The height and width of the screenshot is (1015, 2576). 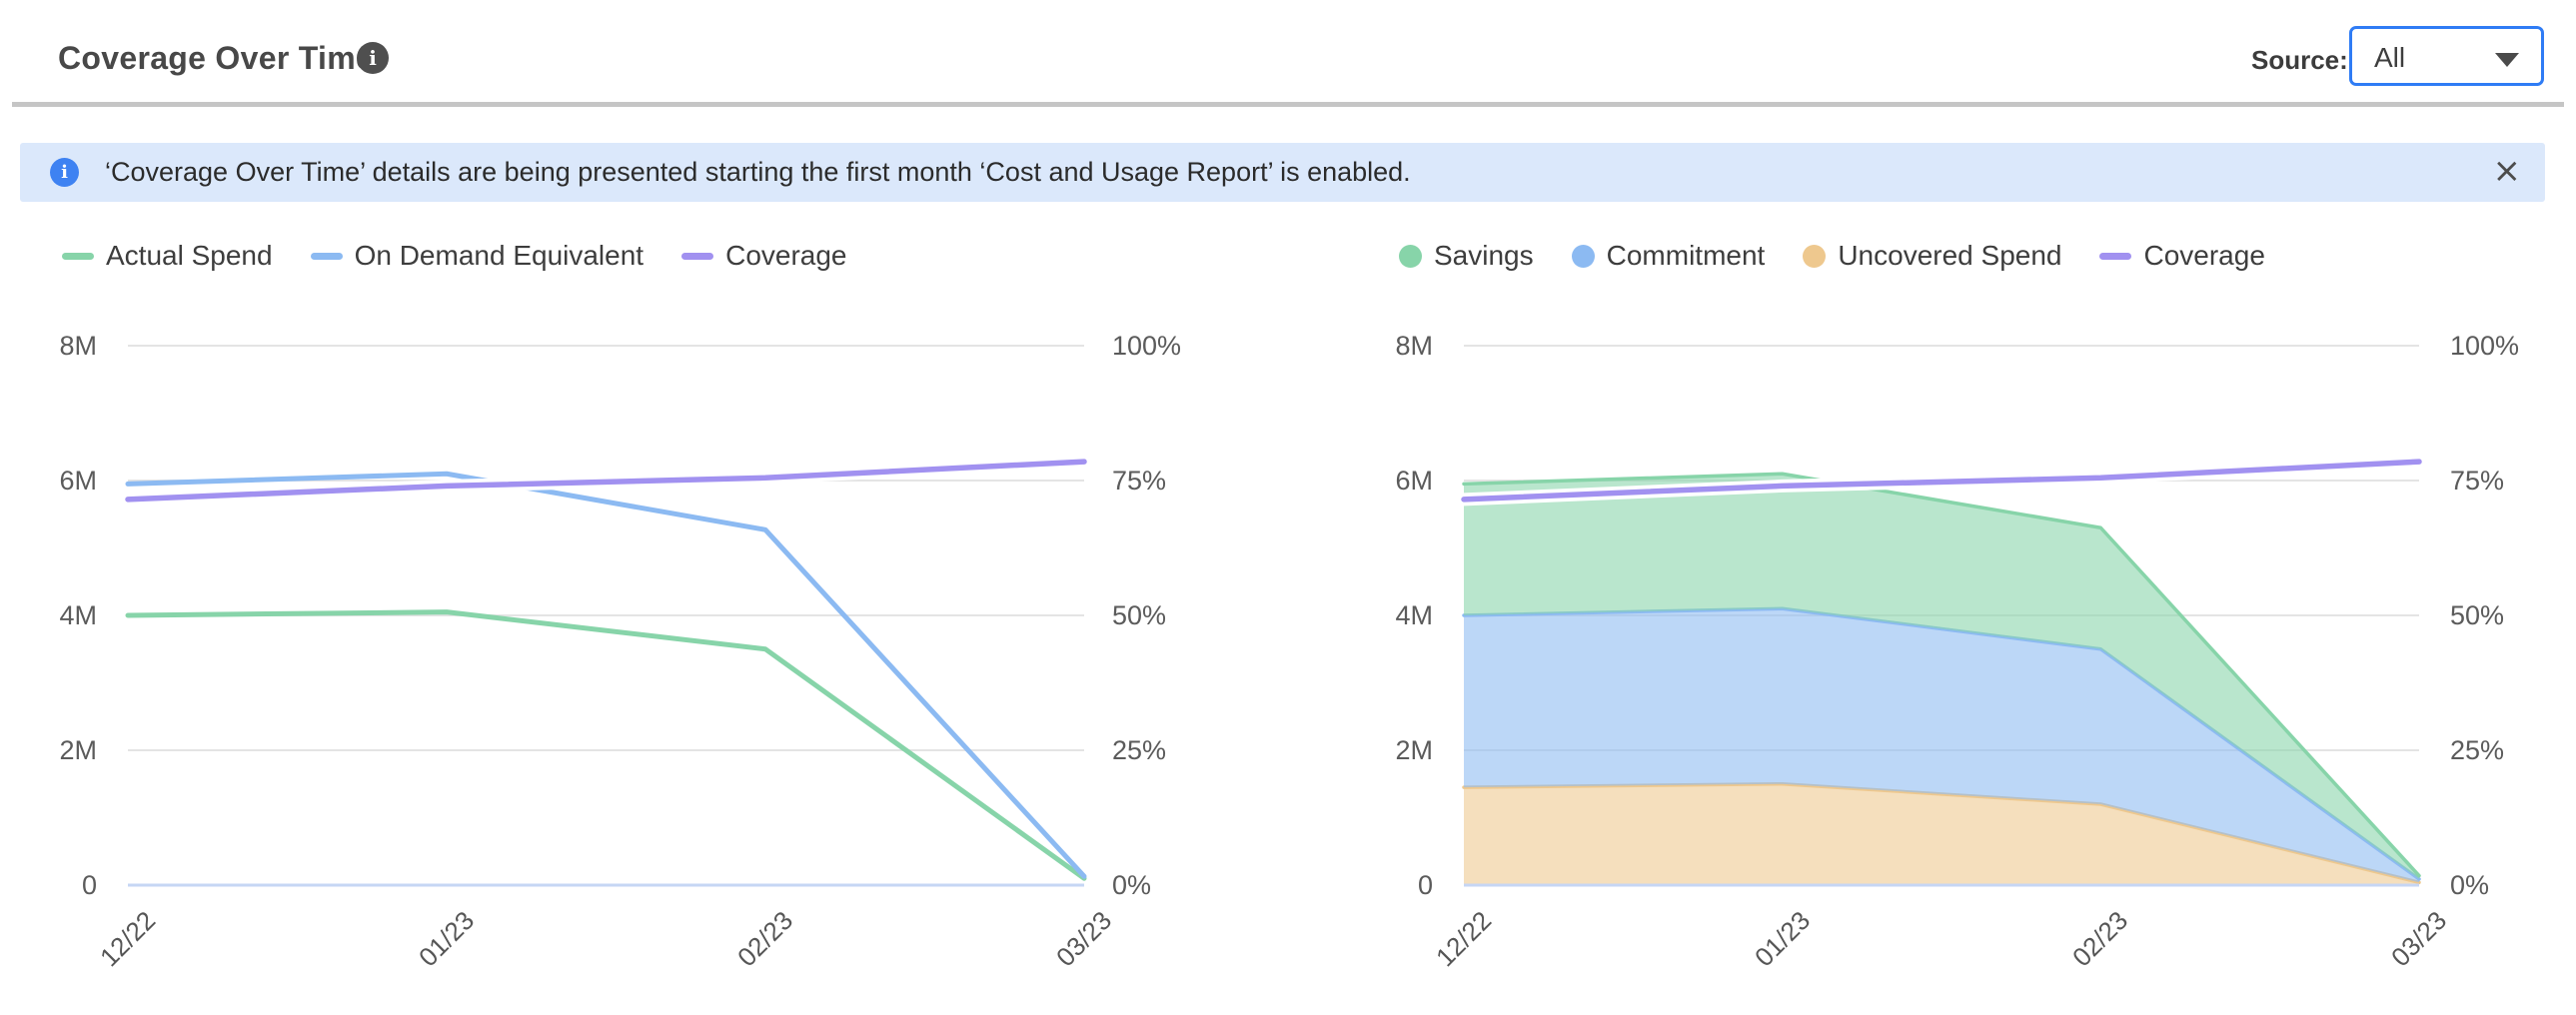 What do you see at coordinates (1950, 256) in the screenshot?
I see `legend-label: Uncovered Spend` at bounding box center [1950, 256].